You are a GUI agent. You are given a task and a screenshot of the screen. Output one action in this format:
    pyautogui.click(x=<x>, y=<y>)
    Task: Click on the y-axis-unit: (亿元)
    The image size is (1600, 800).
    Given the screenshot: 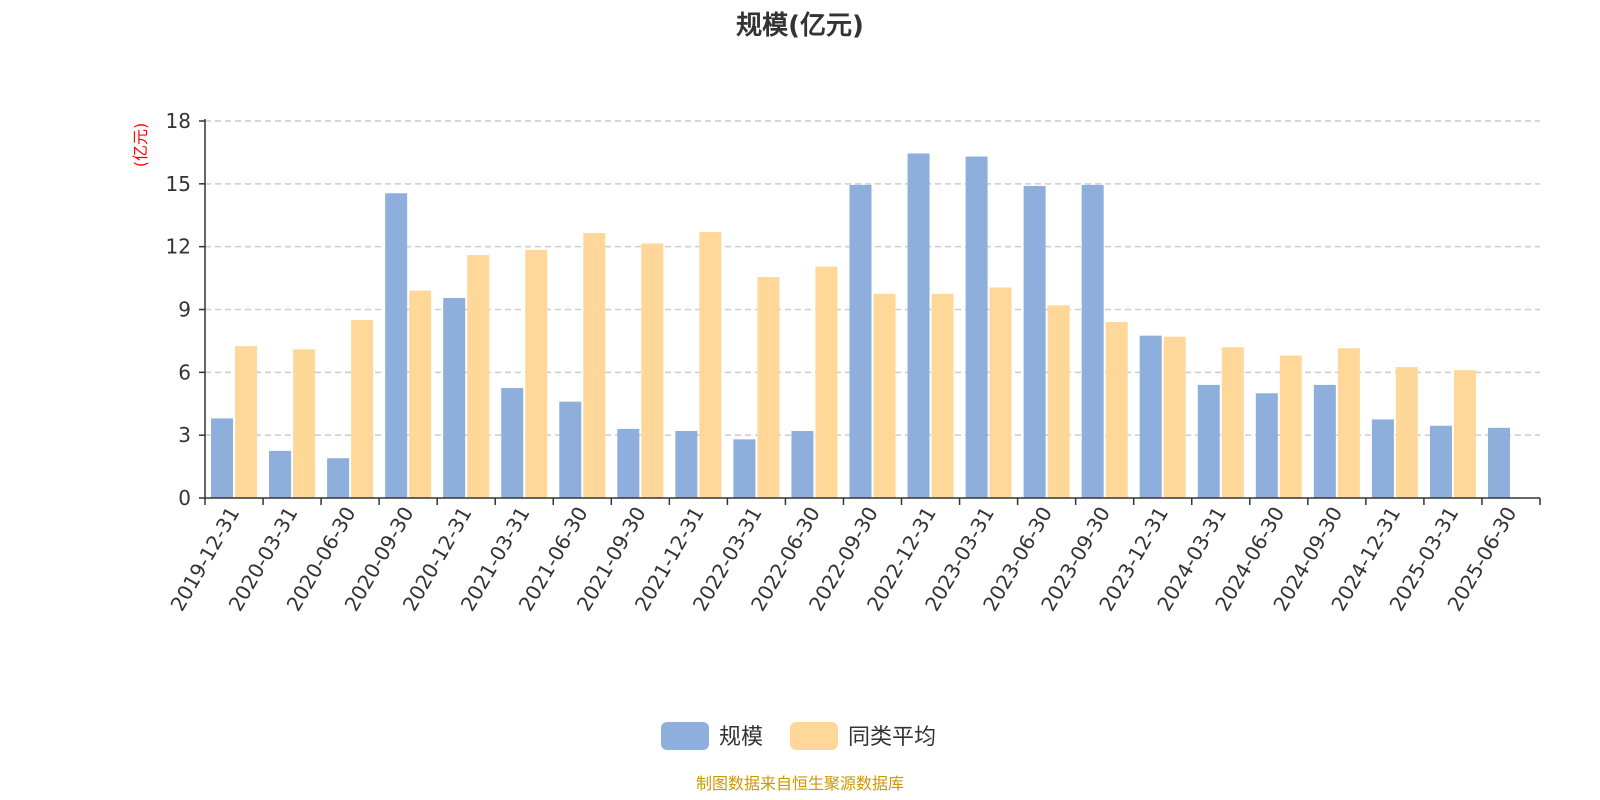 What is the action you would take?
    pyautogui.click(x=140, y=145)
    